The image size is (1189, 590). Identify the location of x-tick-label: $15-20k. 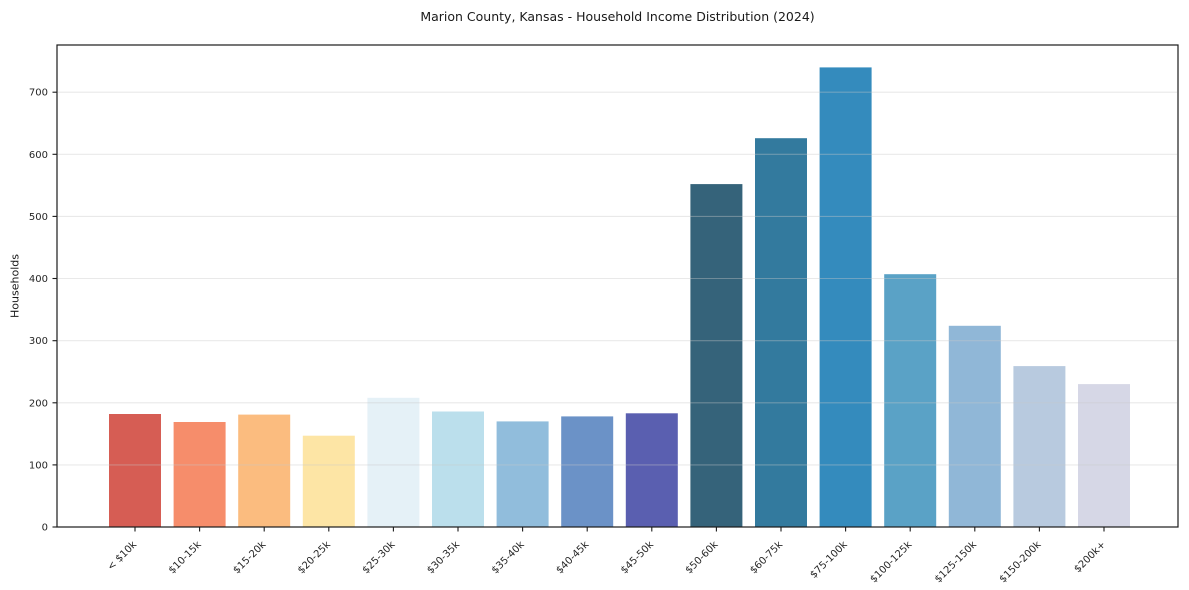
(249, 557).